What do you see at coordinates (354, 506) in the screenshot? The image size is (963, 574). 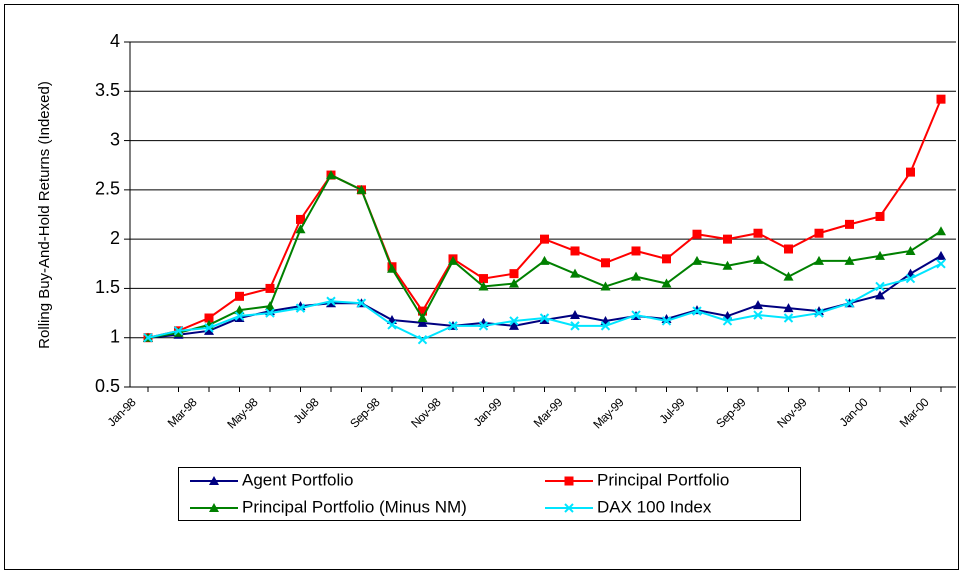 I see `legend-label: Principal Portfolio (Minus NM)` at bounding box center [354, 506].